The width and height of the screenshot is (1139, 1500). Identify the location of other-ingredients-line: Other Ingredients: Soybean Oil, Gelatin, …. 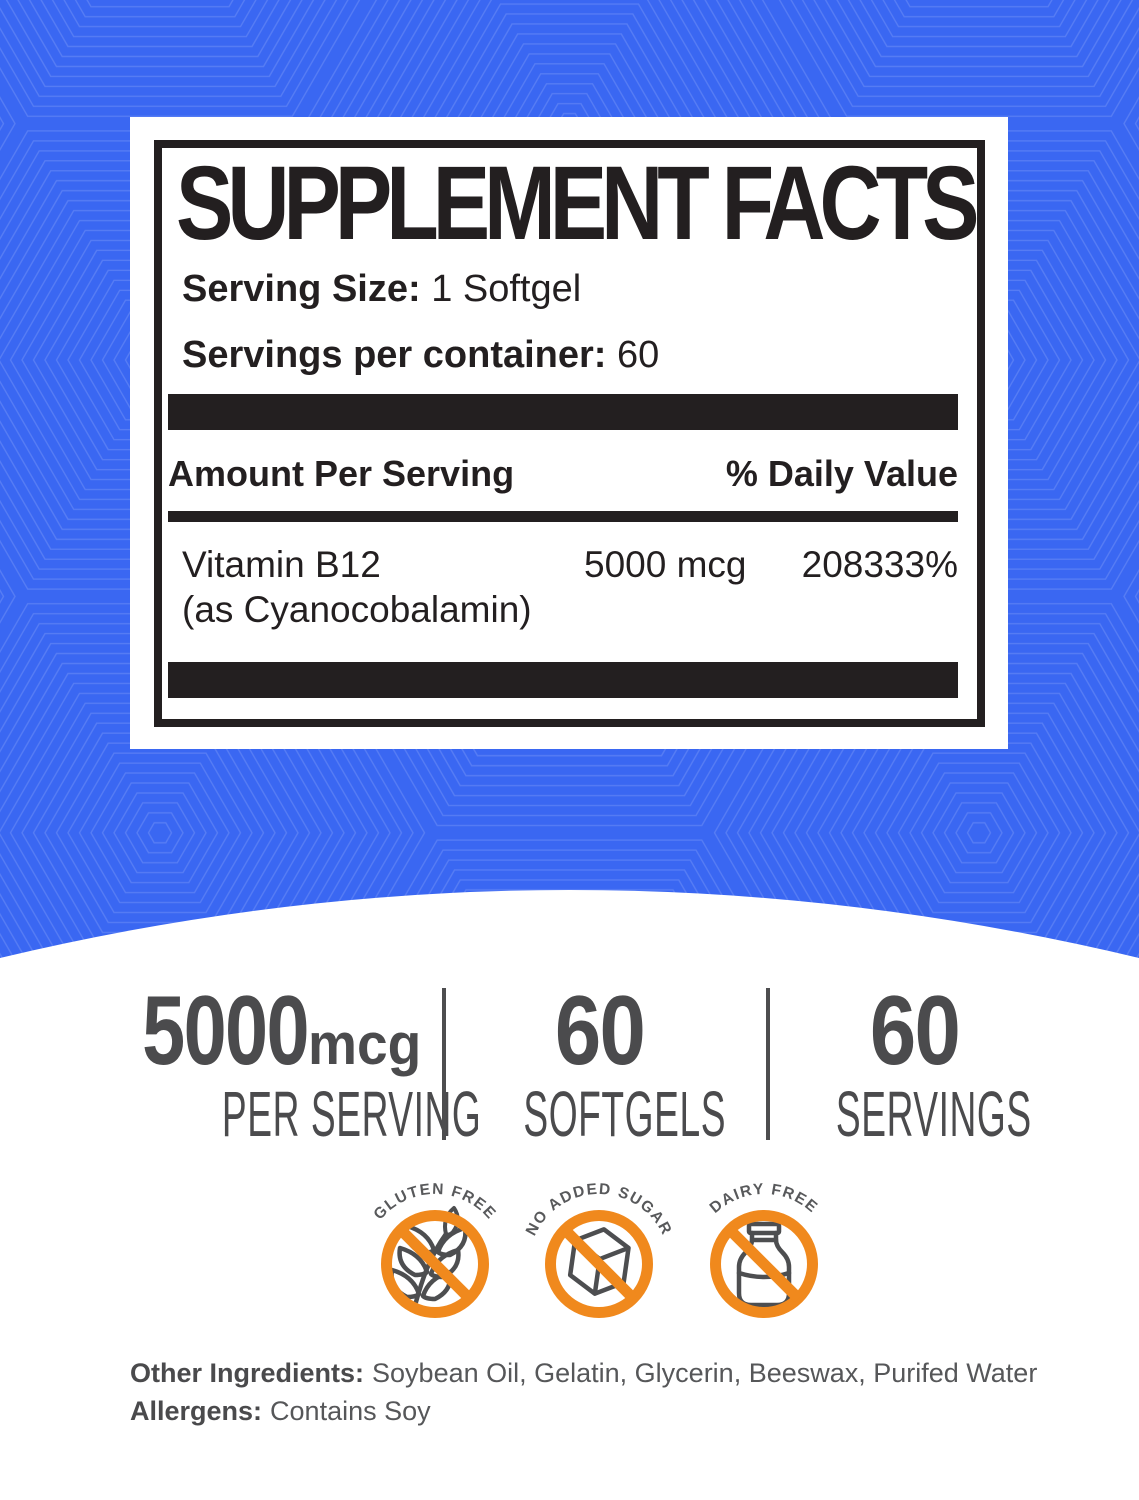
(583, 1373).